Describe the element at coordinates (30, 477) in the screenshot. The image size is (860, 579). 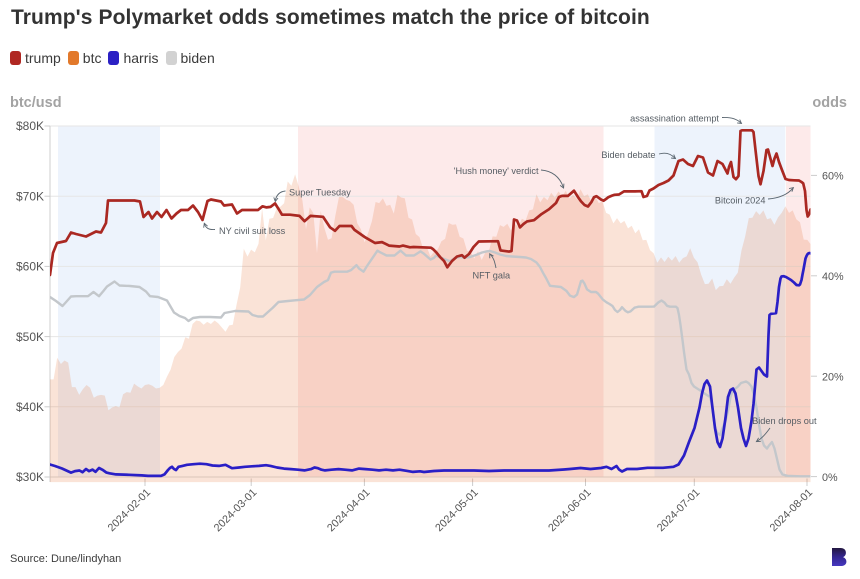
I see `svg-text: $30K` at that location.